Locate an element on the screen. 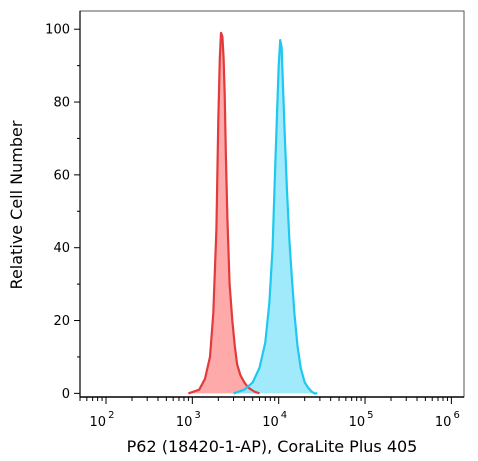 This screenshot has width=478, height=461. x-tick-label: 10 5 is located at coordinates (361, 420).